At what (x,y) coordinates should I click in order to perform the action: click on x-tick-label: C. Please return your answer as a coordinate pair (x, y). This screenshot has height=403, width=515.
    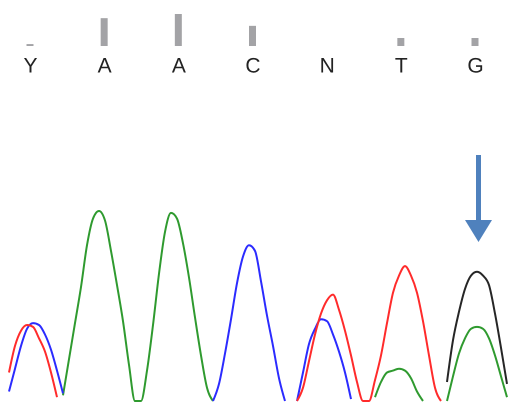
    Looking at the image, I should click on (253, 66).